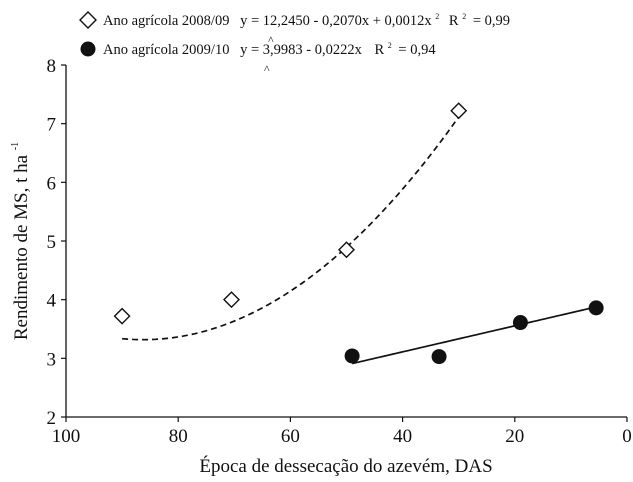 Image resolution: width=633 pixels, height=482 pixels. I want to click on x-tick-label: 80, so click(178, 436).